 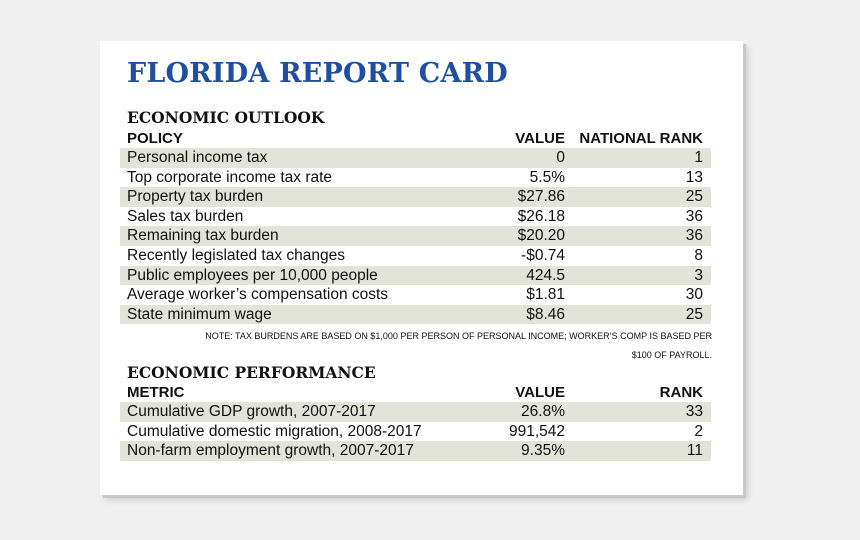 What do you see at coordinates (541, 197) in the screenshot?
I see `row-value: $27.86` at bounding box center [541, 197].